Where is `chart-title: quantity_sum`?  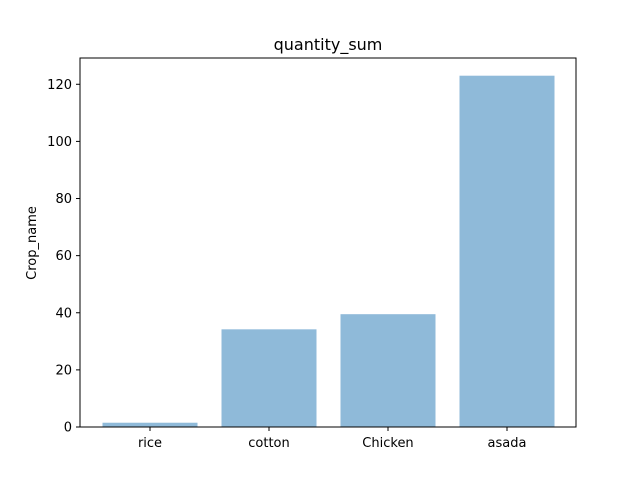 chart-title: quantity_sum is located at coordinates (328, 45).